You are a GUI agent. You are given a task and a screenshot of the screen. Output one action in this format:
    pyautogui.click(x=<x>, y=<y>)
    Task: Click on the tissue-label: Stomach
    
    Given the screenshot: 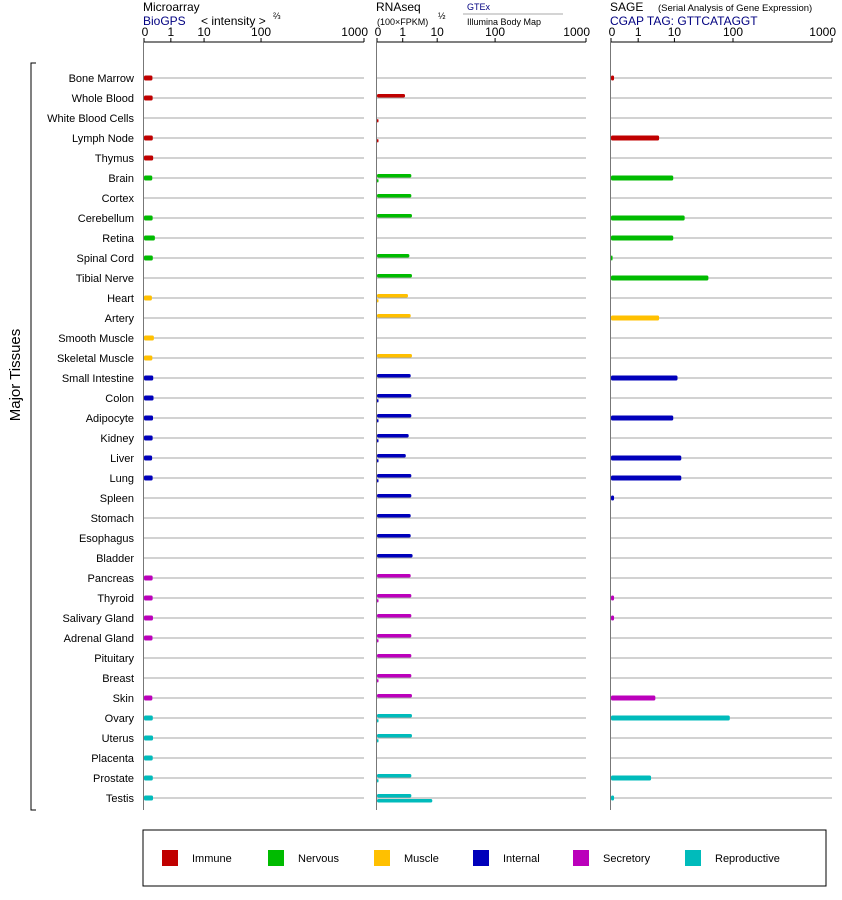 What is the action you would take?
    pyautogui.click(x=112, y=519)
    